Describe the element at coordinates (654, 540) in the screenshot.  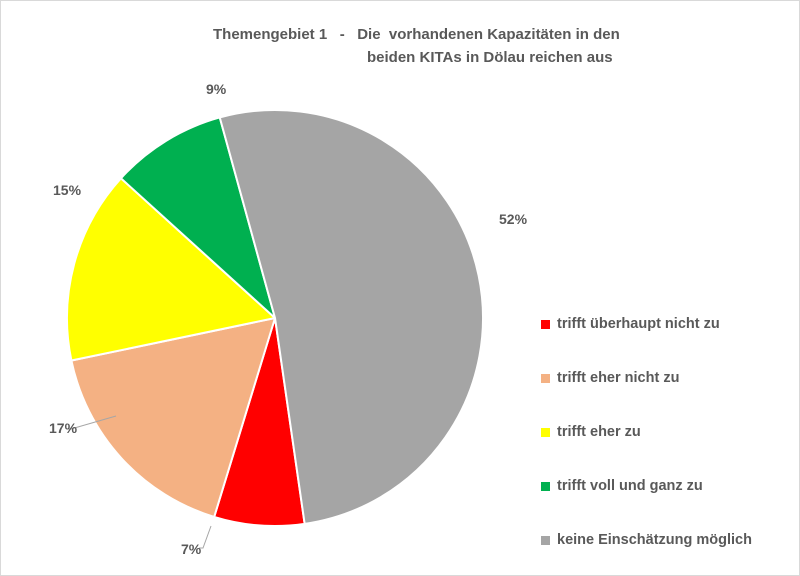
I see `legend-label: keine Einschätzung möglich` at that location.